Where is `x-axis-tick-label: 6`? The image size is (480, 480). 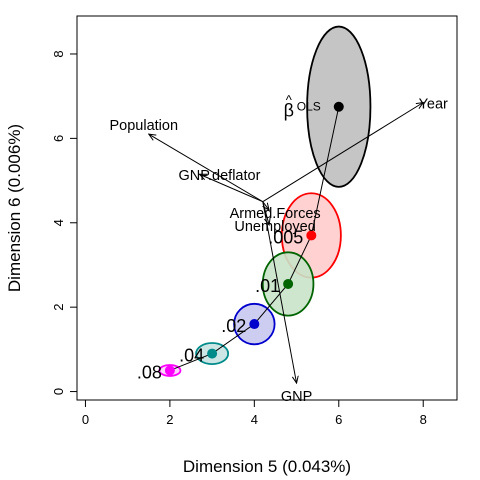
x-axis-tick-label: 6 is located at coordinates (338, 419).